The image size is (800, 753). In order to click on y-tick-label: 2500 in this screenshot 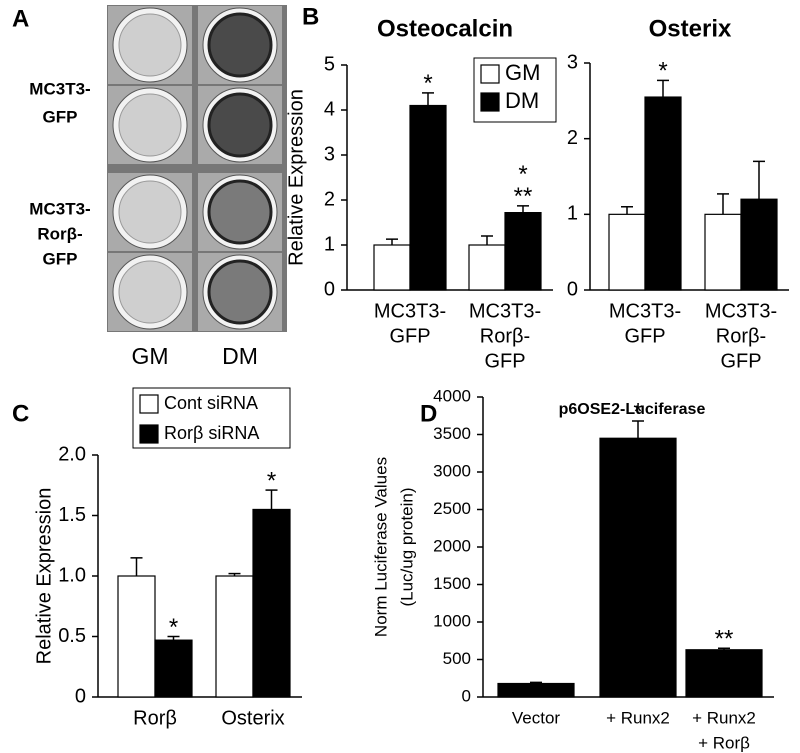, I will do `click(452, 508)`.